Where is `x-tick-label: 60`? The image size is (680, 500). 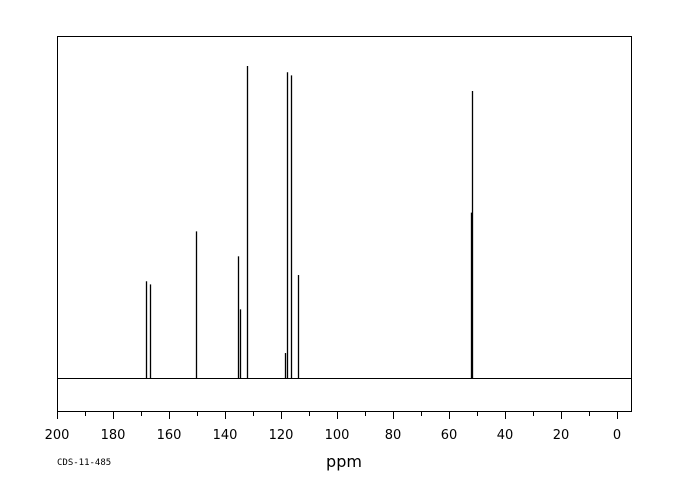
x-tick-label: 60 is located at coordinates (449, 435).